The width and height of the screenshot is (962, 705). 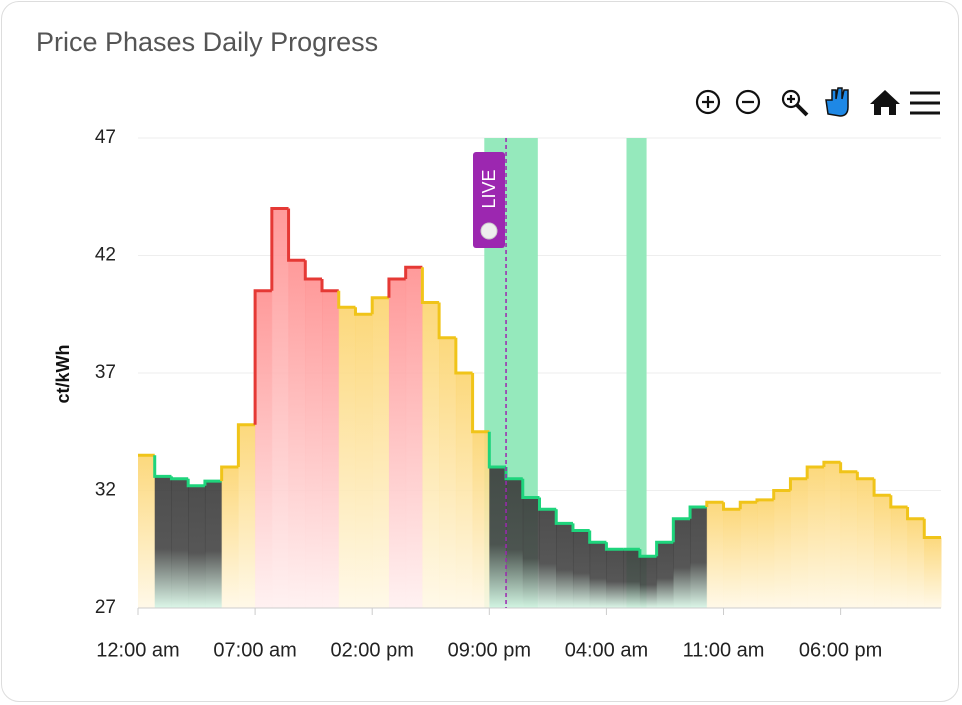 What do you see at coordinates (724, 650) in the screenshot?
I see `x-tick-label: 11:00 am` at bounding box center [724, 650].